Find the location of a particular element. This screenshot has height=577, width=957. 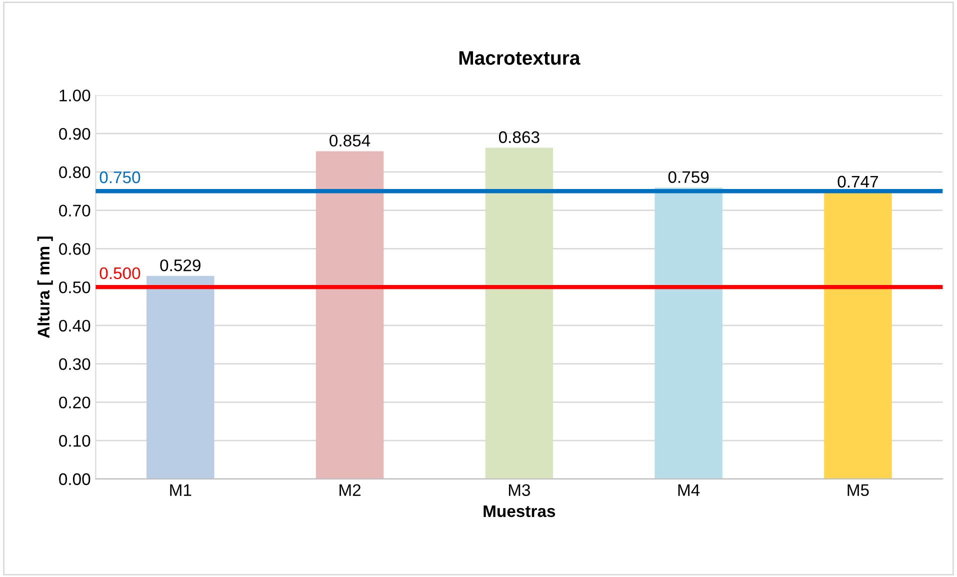

x-tick-label: M1 is located at coordinates (181, 490).